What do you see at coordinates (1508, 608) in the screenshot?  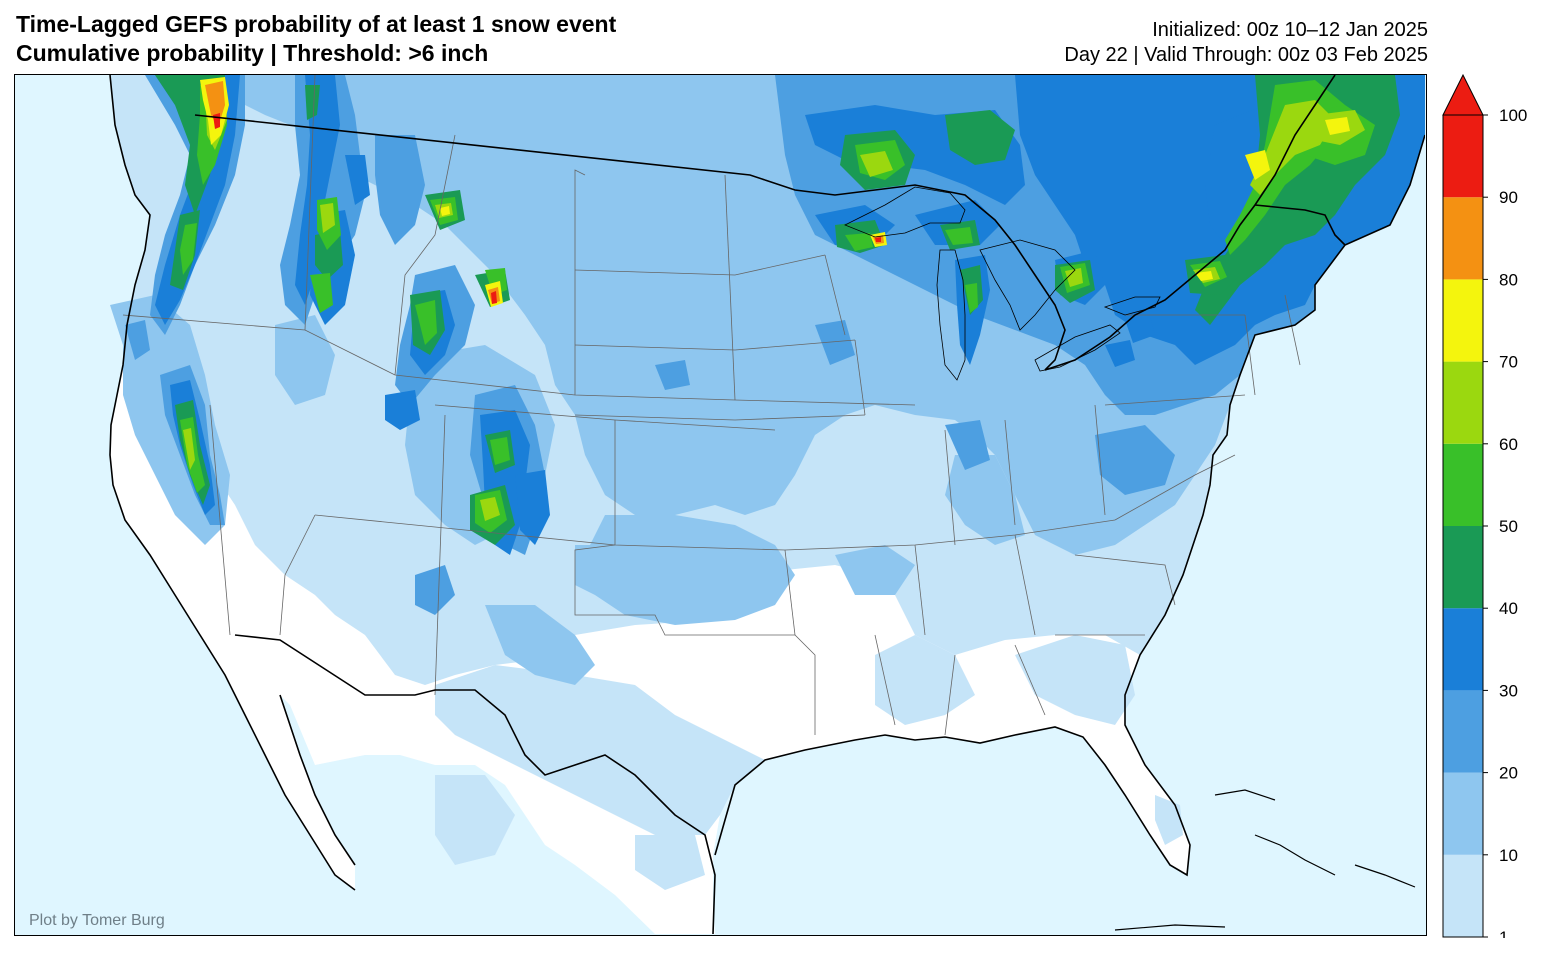 I see `colorbar-tick-label: 40` at bounding box center [1508, 608].